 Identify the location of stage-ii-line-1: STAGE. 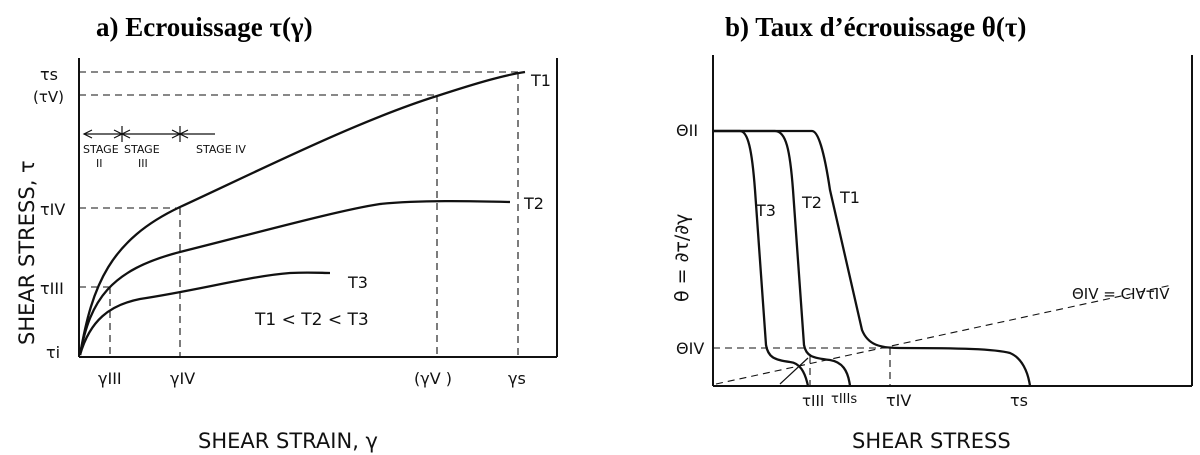
(101, 149).